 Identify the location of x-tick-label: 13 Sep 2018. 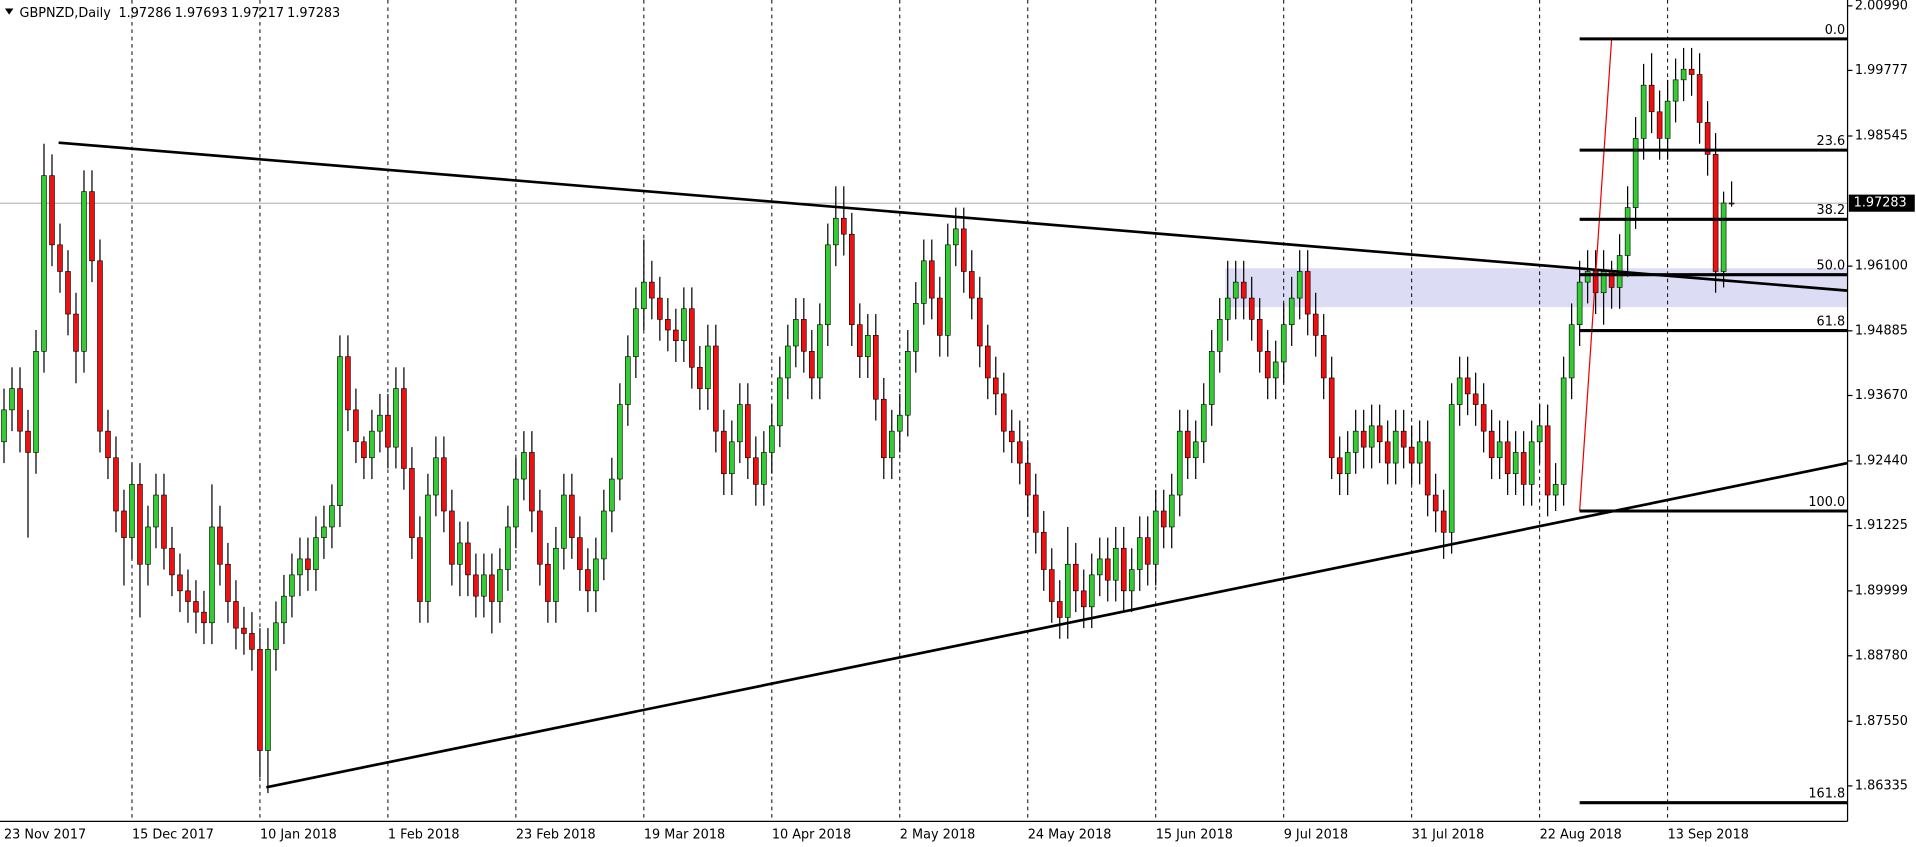
(1708, 834).